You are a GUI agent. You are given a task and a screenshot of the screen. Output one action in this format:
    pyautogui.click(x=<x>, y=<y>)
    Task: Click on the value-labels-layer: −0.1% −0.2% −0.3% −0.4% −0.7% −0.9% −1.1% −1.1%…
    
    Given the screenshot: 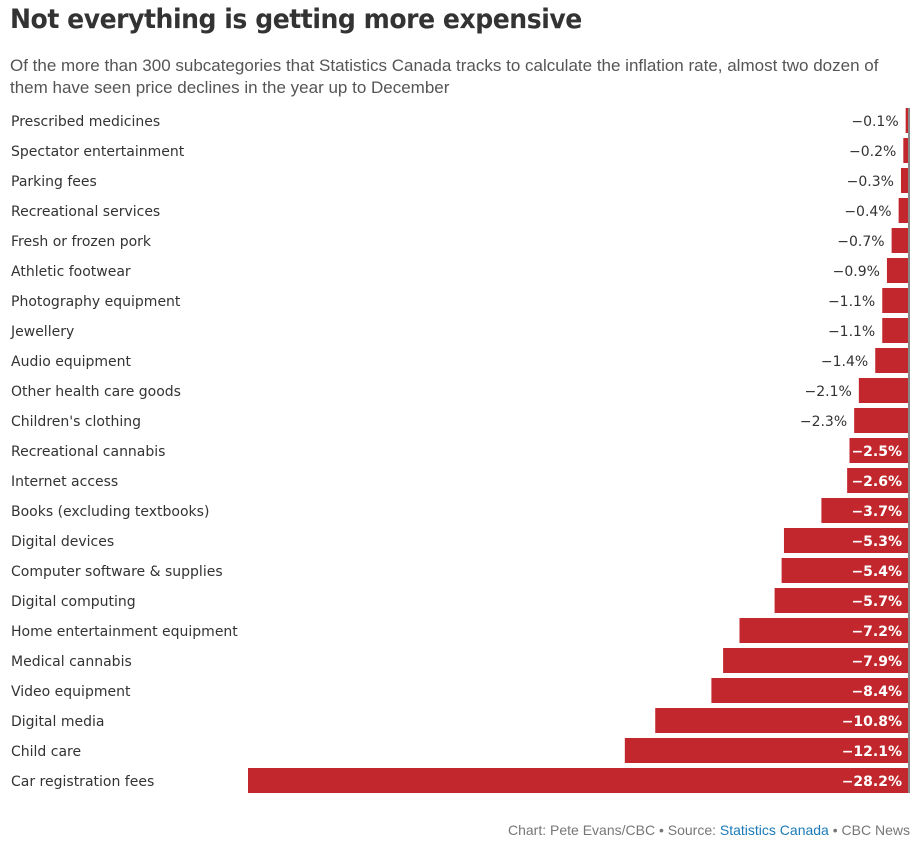 What is the action you would take?
    pyautogui.click(x=851, y=452)
    